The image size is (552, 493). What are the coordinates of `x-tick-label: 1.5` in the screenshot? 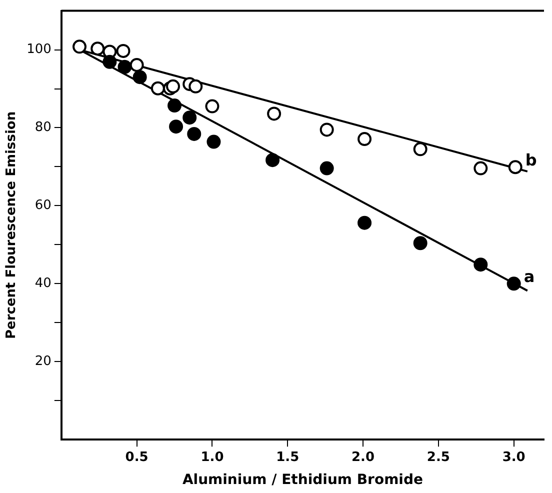 It's located at (288, 457).